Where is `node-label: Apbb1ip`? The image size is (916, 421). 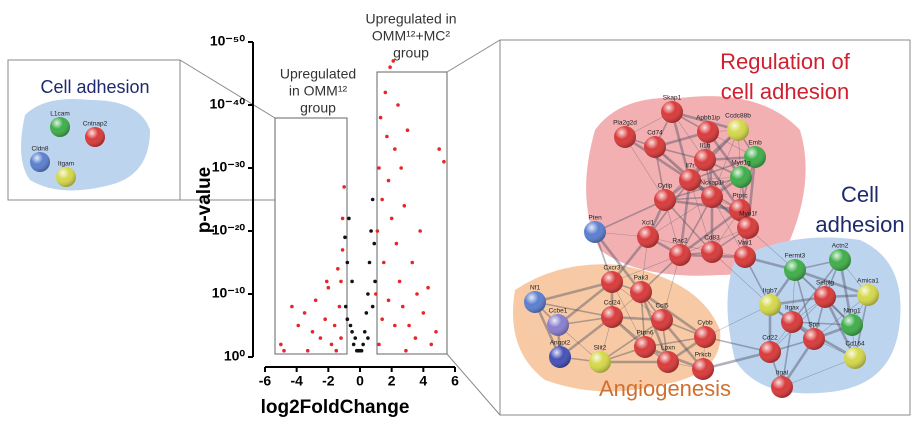 node-label: Apbb1ip is located at coordinates (708, 118).